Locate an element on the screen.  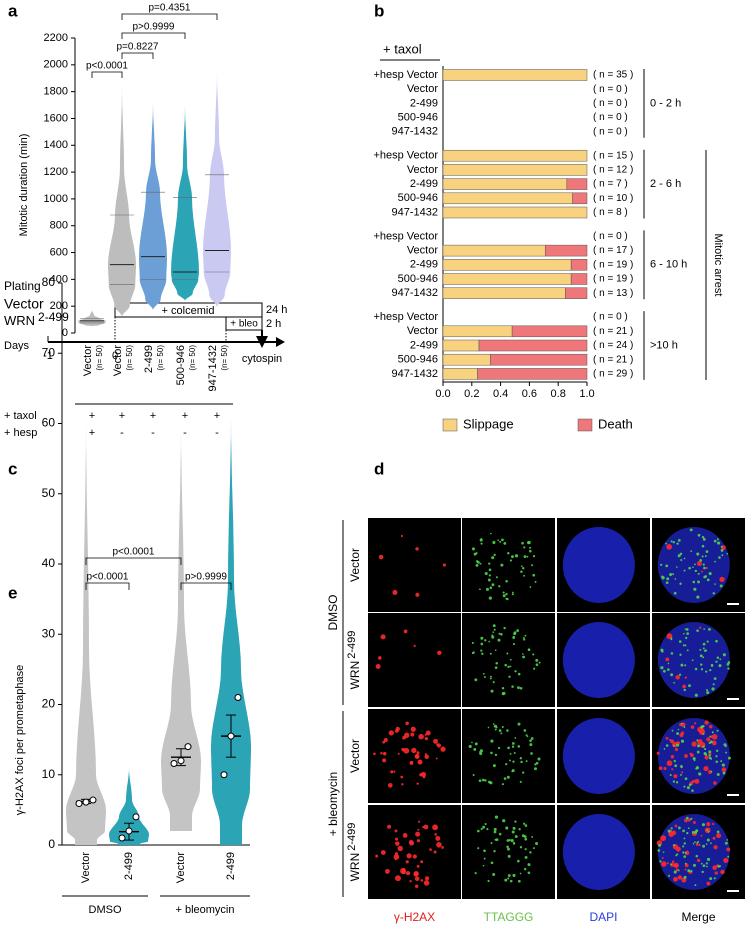
p-value: p>0.9999 is located at coordinates (206, 577).